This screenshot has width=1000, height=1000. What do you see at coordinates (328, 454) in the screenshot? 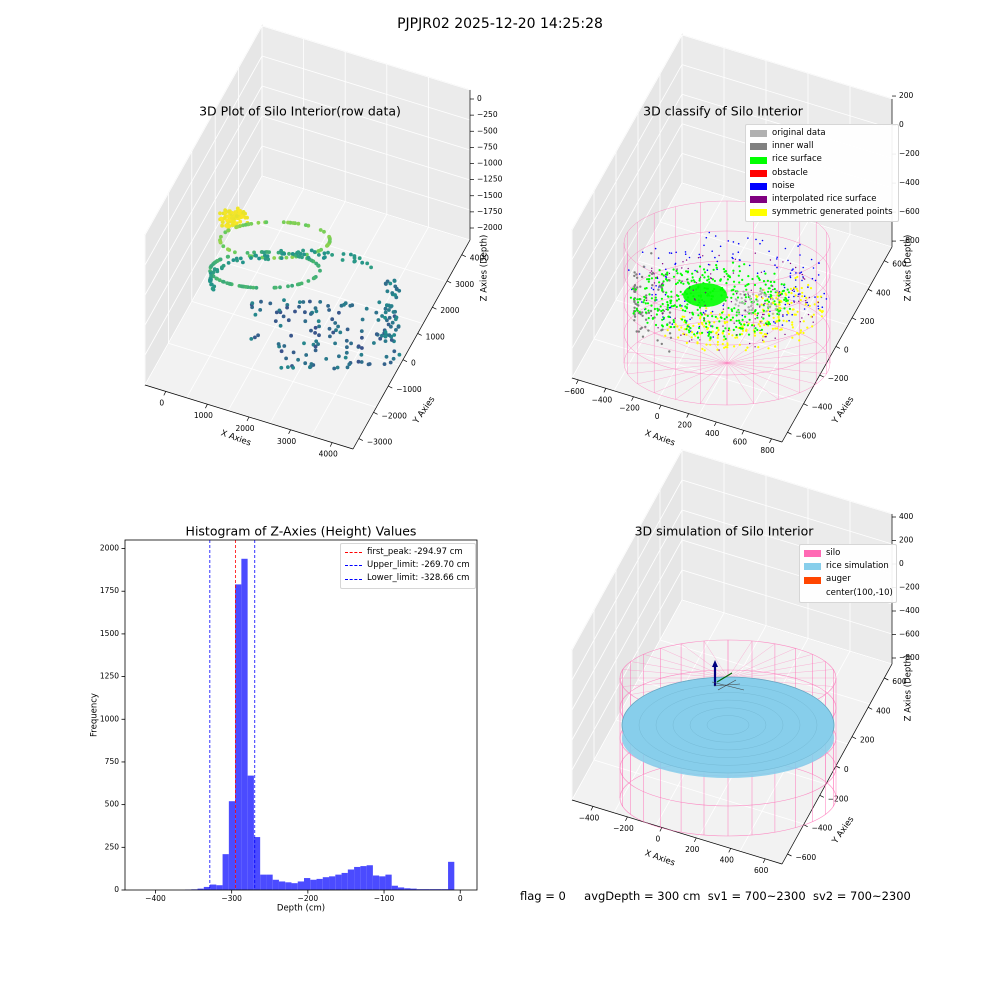
I see `p1-x-tick-label: 4000` at bounding box center [328, 454].